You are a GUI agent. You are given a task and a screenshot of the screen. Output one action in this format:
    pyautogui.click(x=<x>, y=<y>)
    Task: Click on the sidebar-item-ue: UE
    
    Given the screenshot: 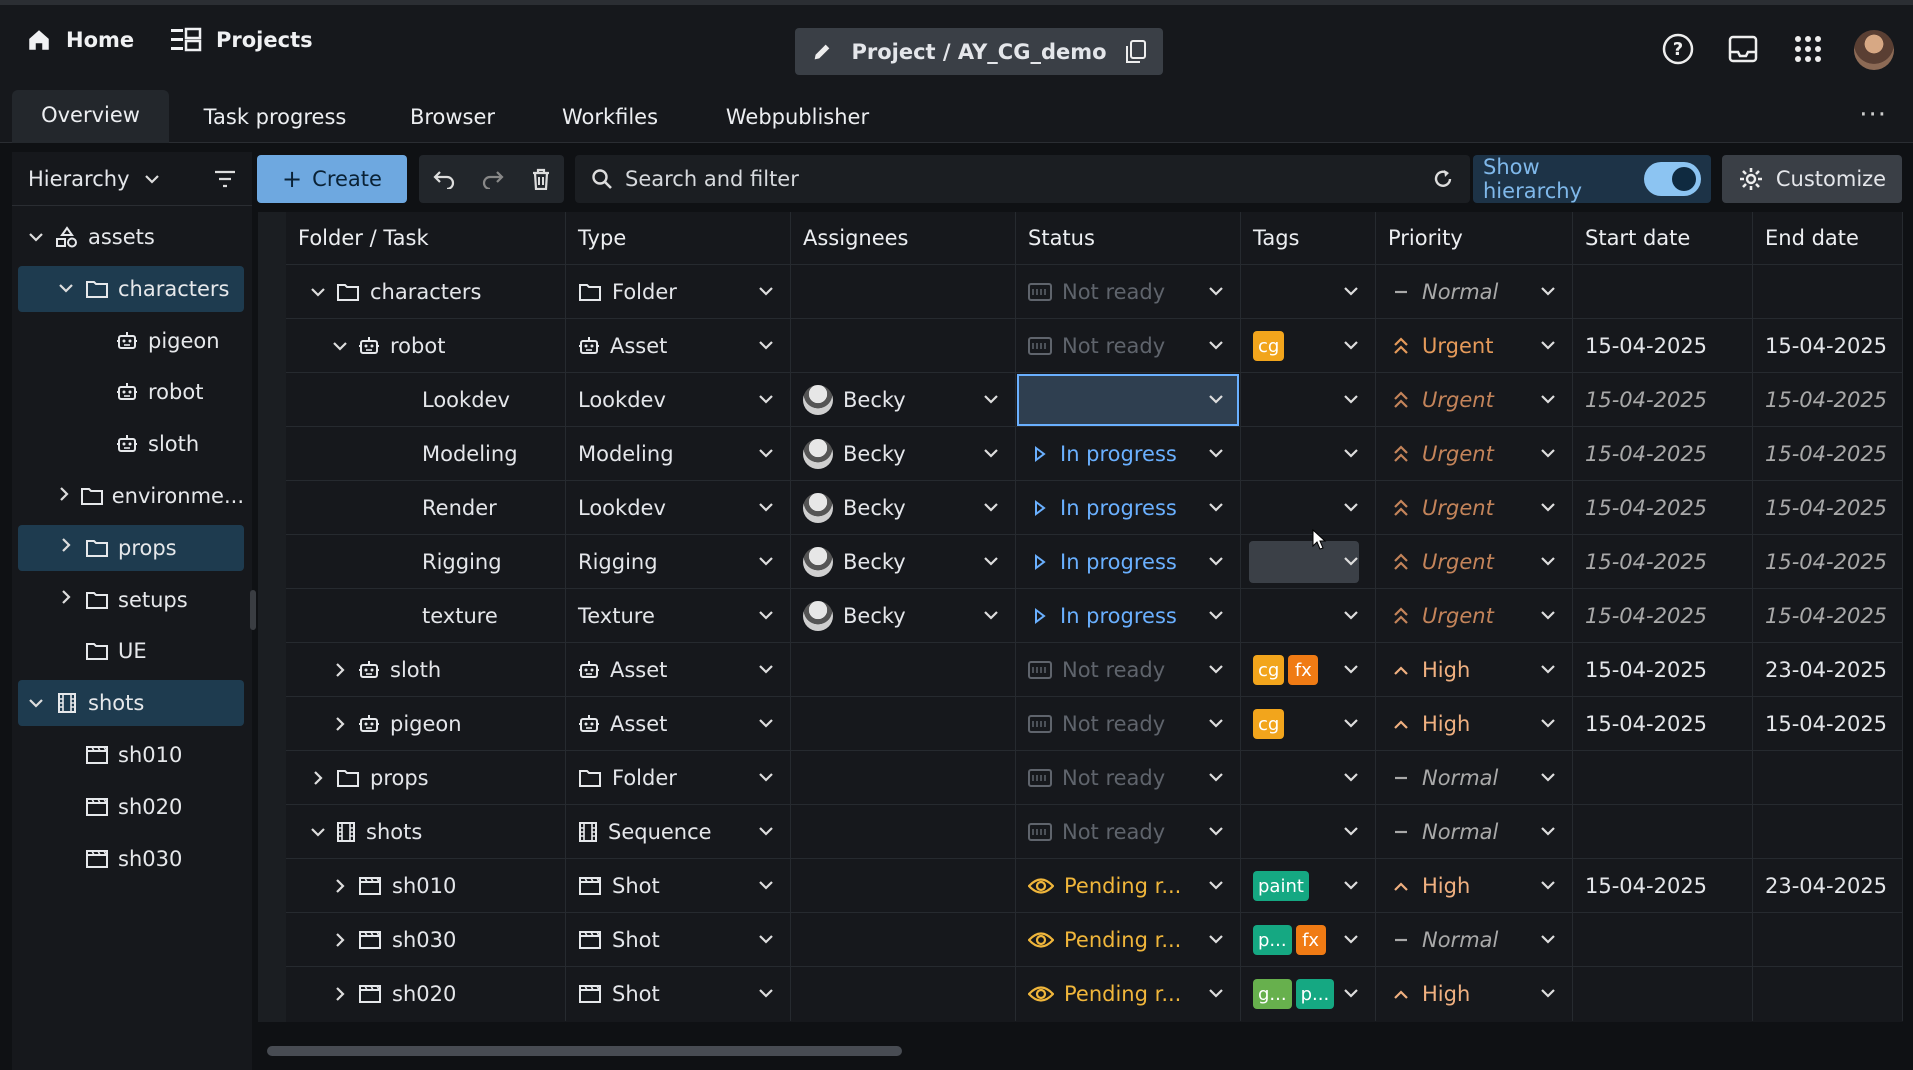 What is the action you would take?
    pyautogui.click(x=131, y=651)
    